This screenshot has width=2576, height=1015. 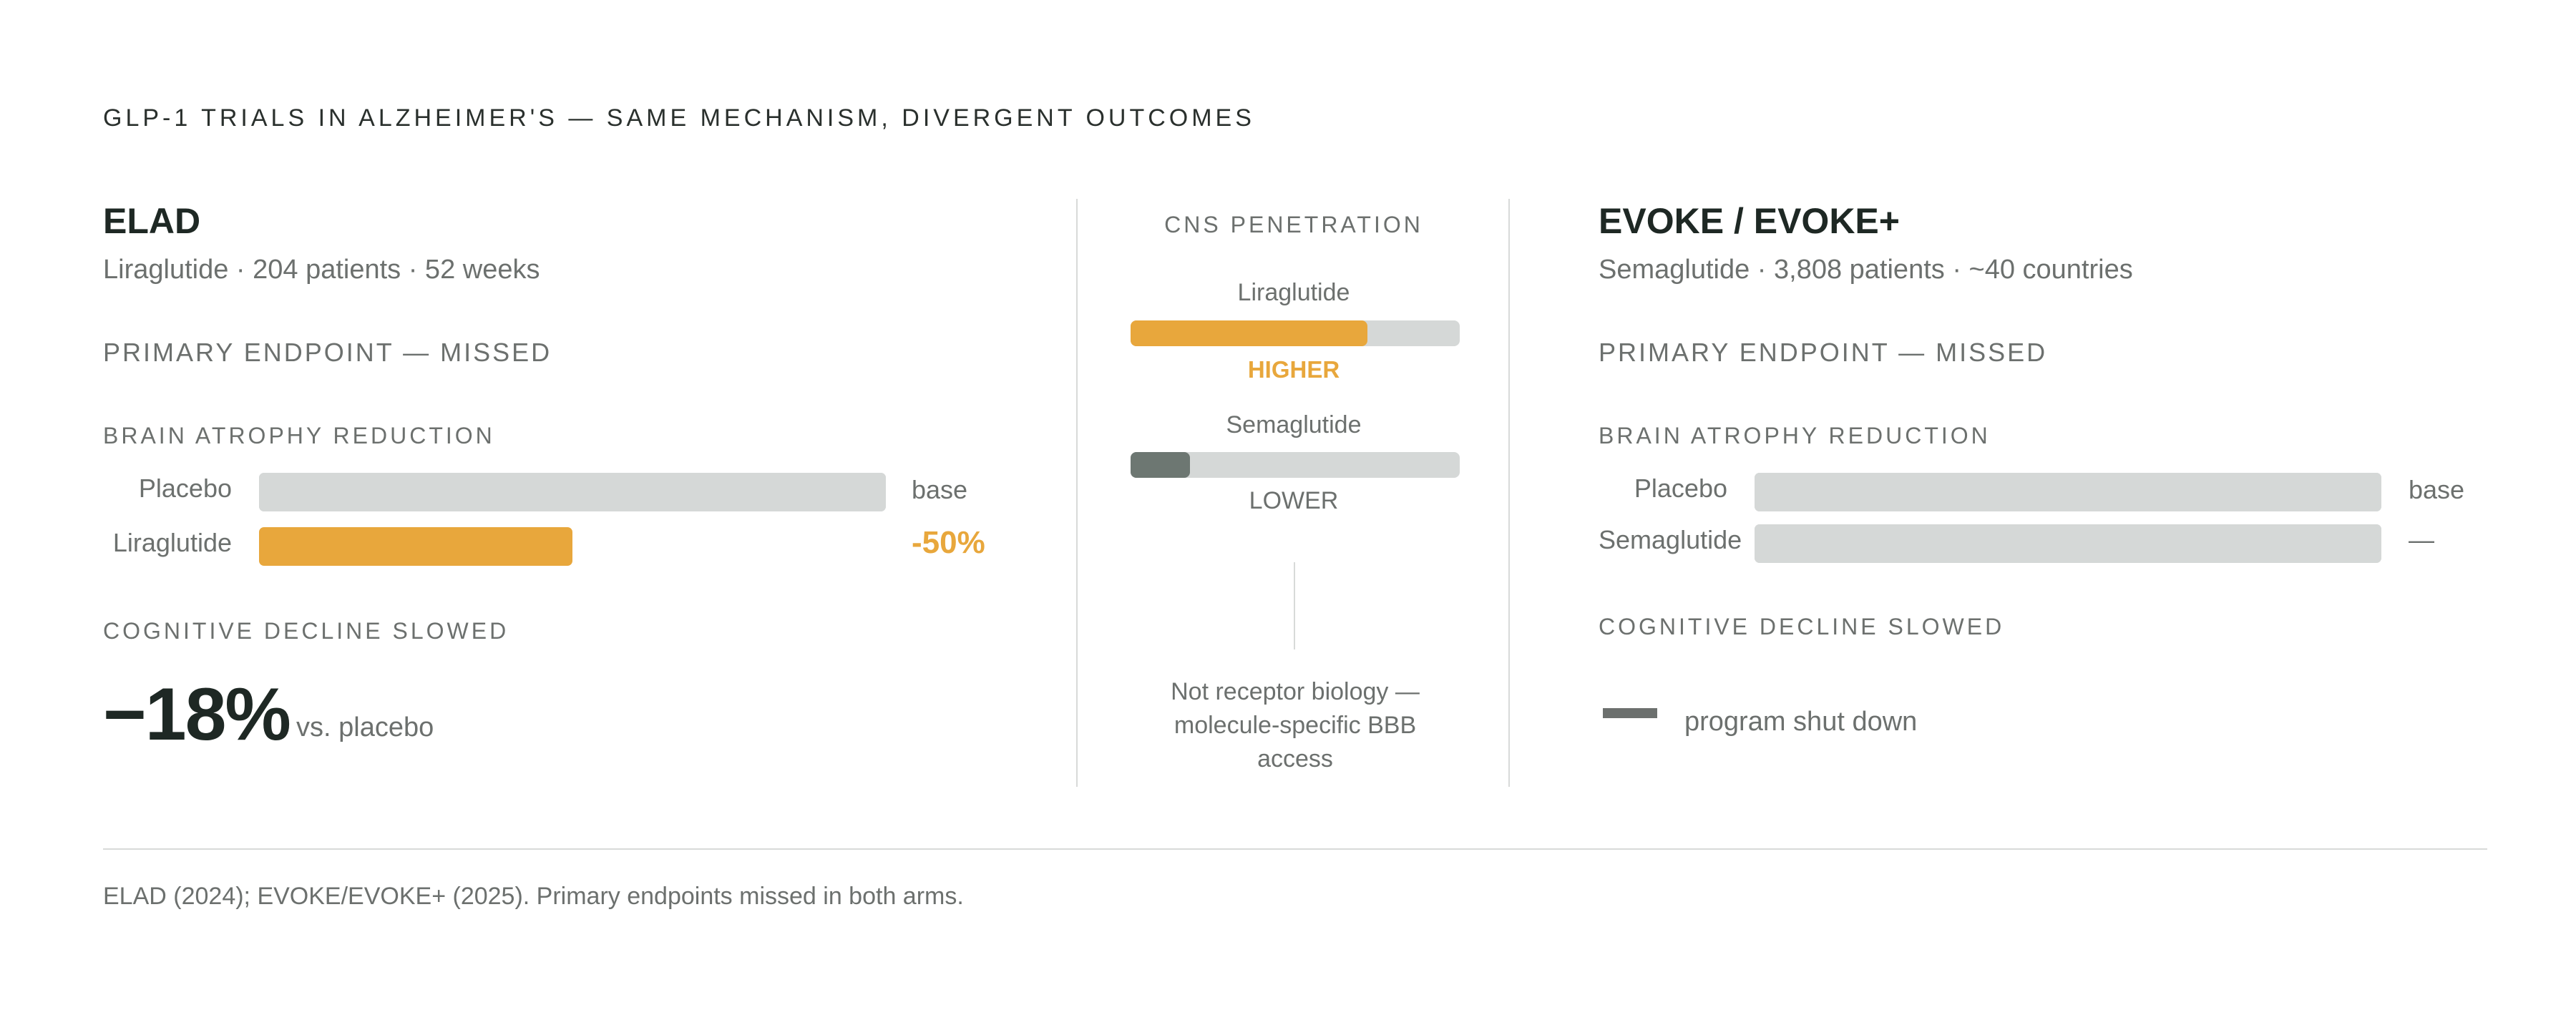 I want to click on left-column-divider, so click(x=1077, y=493).